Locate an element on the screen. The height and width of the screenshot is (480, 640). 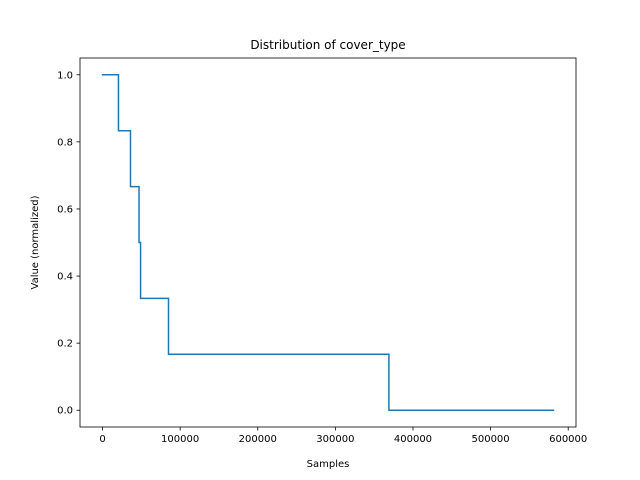
y-tick-label: 1.0 is located at coordinates (65, 75).